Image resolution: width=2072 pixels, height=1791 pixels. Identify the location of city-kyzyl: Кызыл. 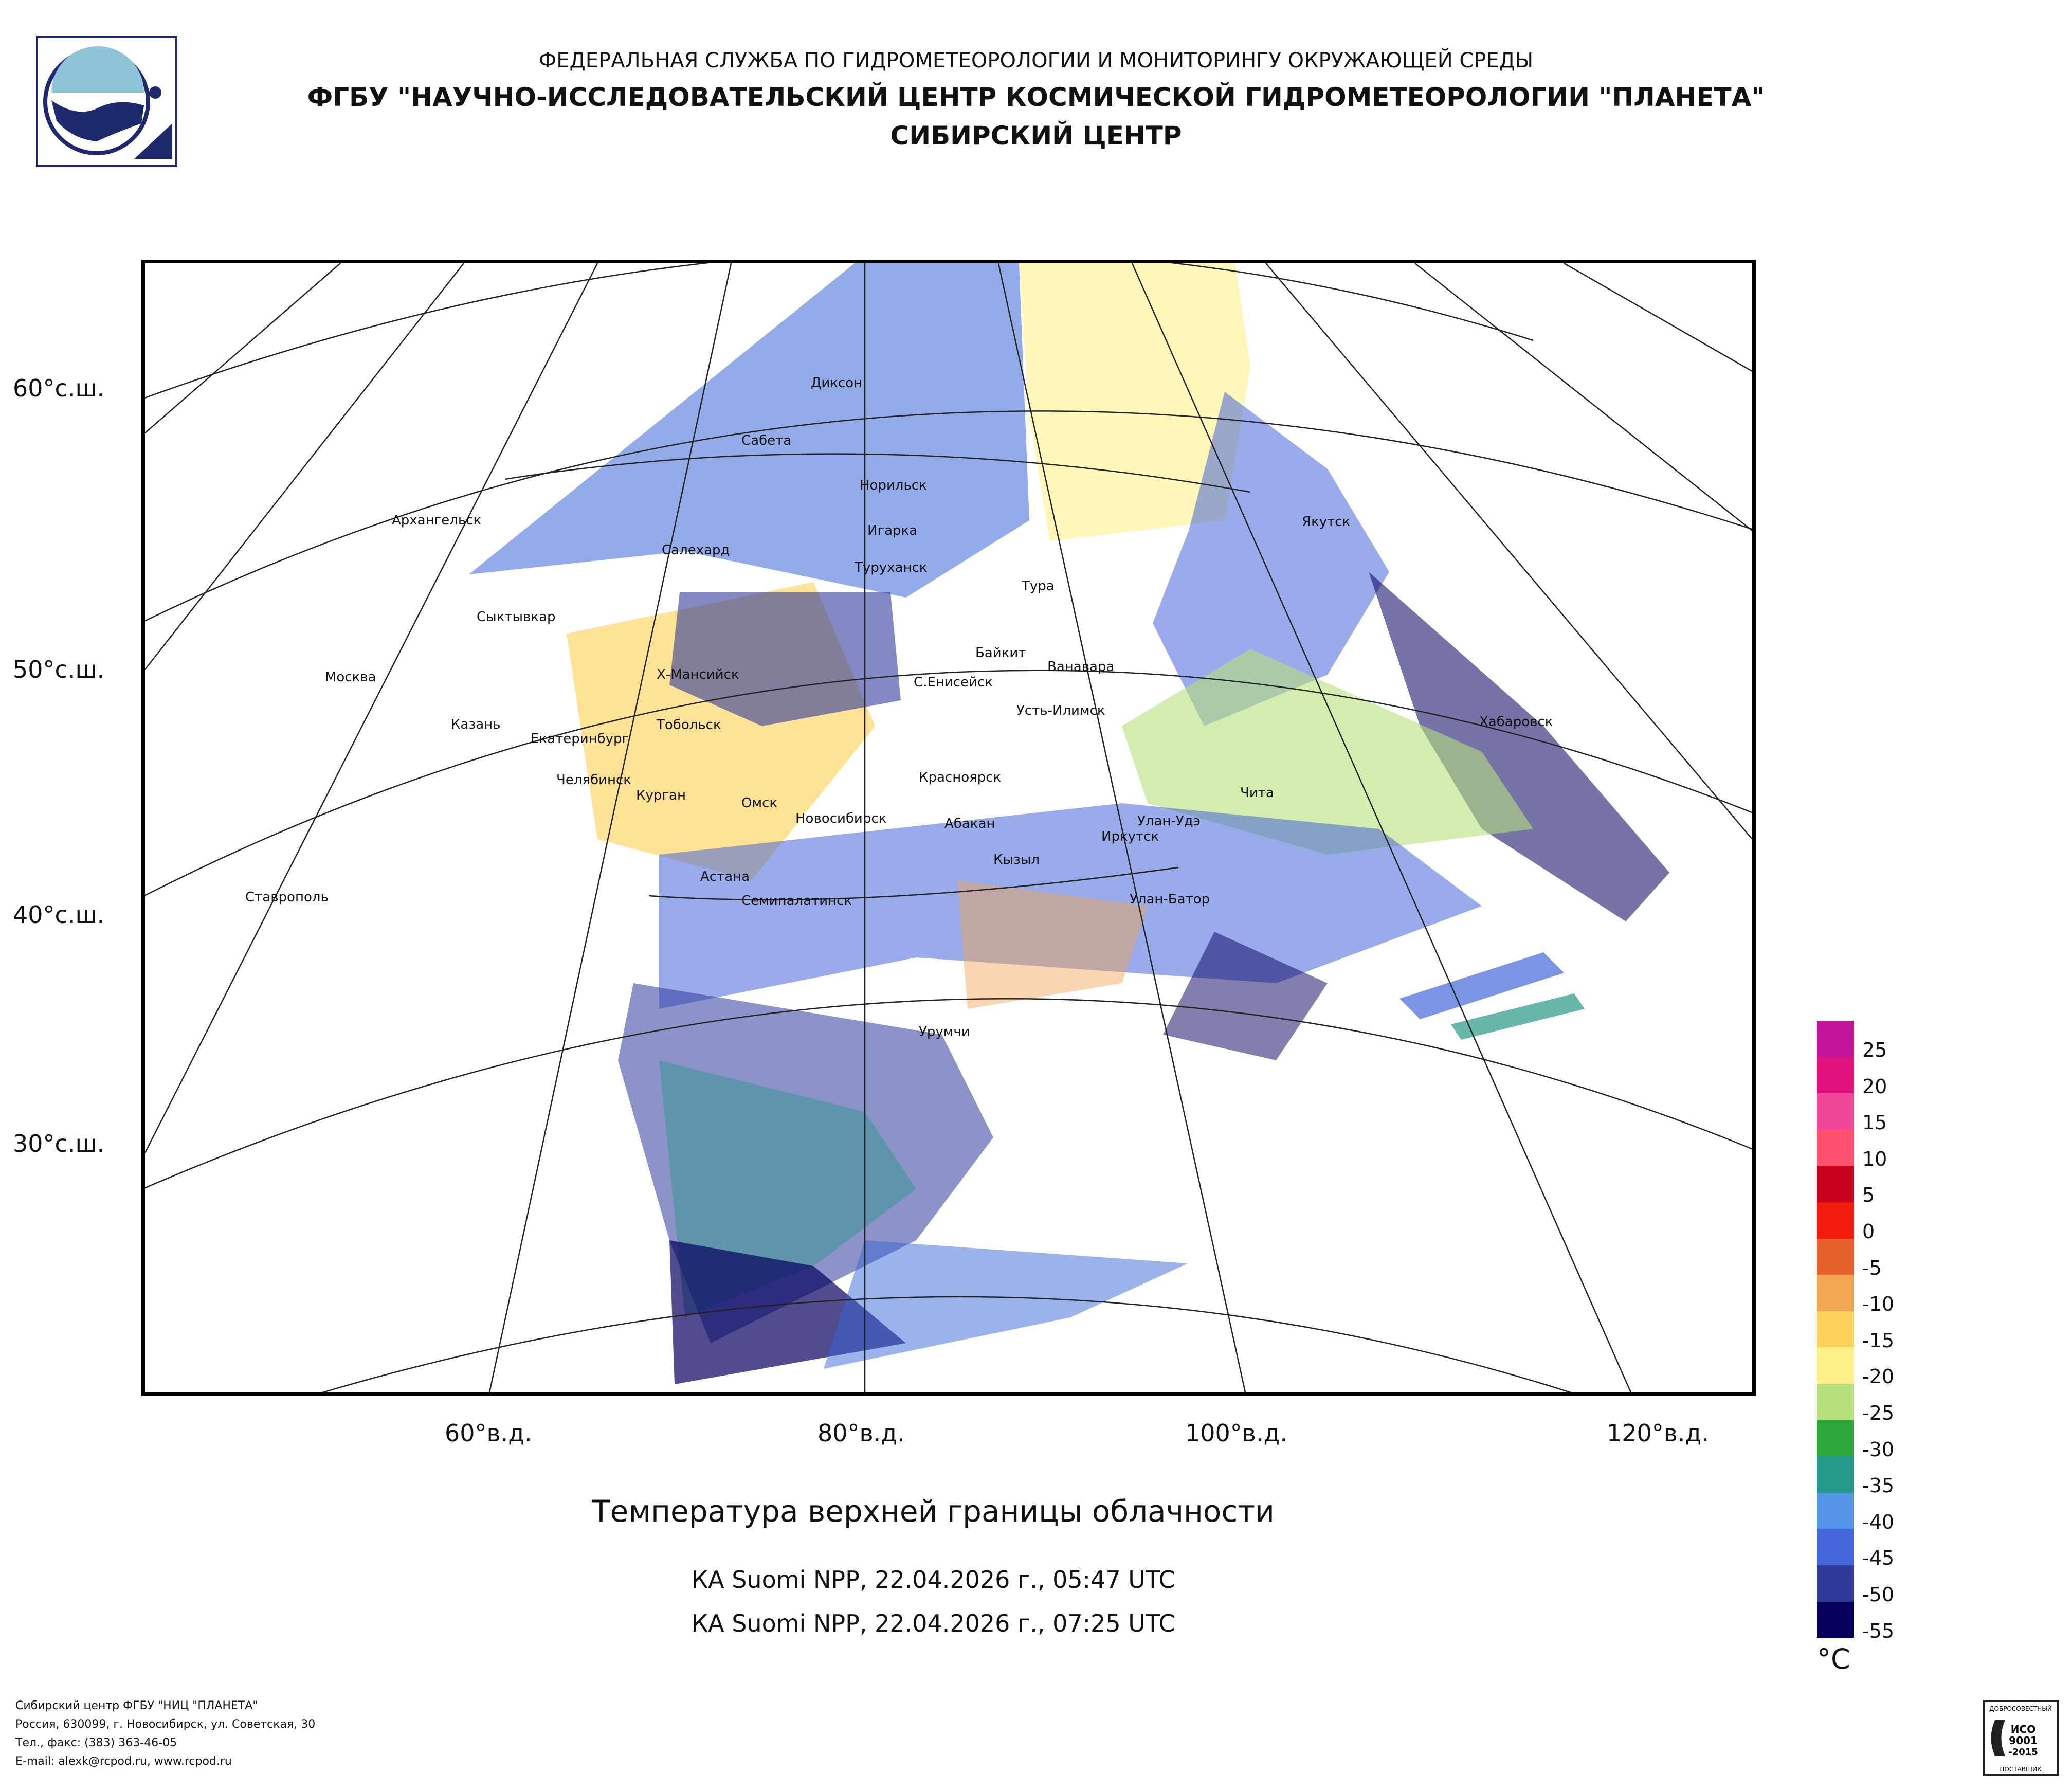
(1016, 859).